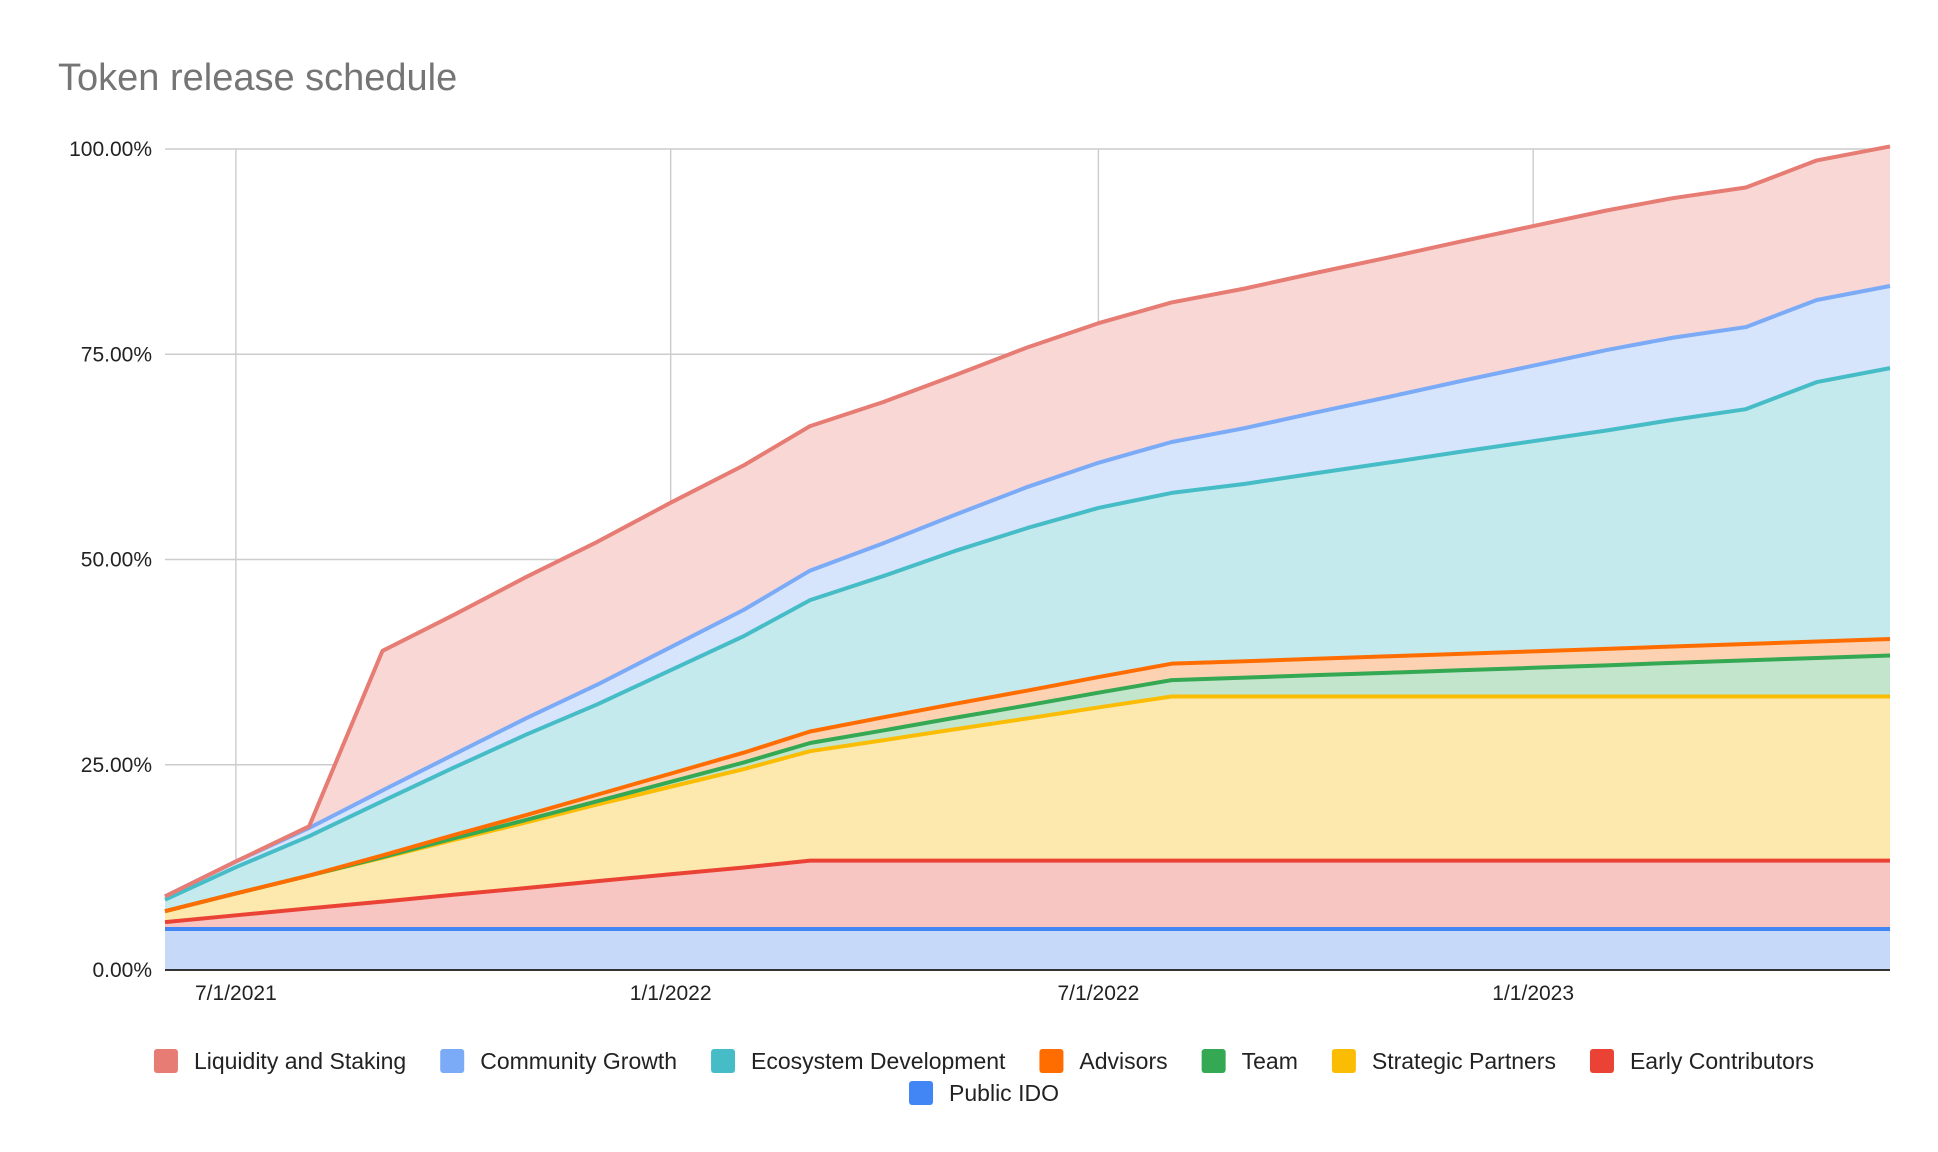 The image size is (1938, 1152). Describe the element at coordinates (1027, 949) in the screenshot. I see `area-public-ido` at that location.